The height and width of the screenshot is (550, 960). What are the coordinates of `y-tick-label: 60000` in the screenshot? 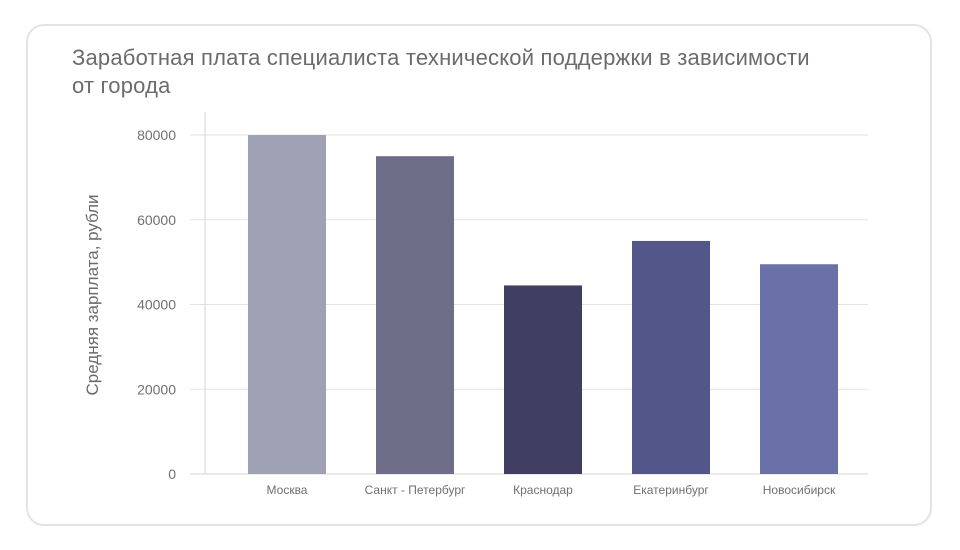 It's located at (156, 220).